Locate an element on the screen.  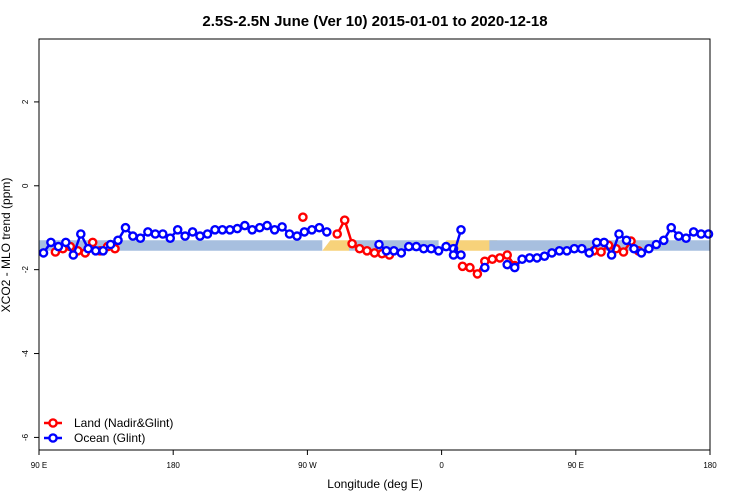
legend-label: Land (Nadir&Glint) is located at coordinates (123, 423).